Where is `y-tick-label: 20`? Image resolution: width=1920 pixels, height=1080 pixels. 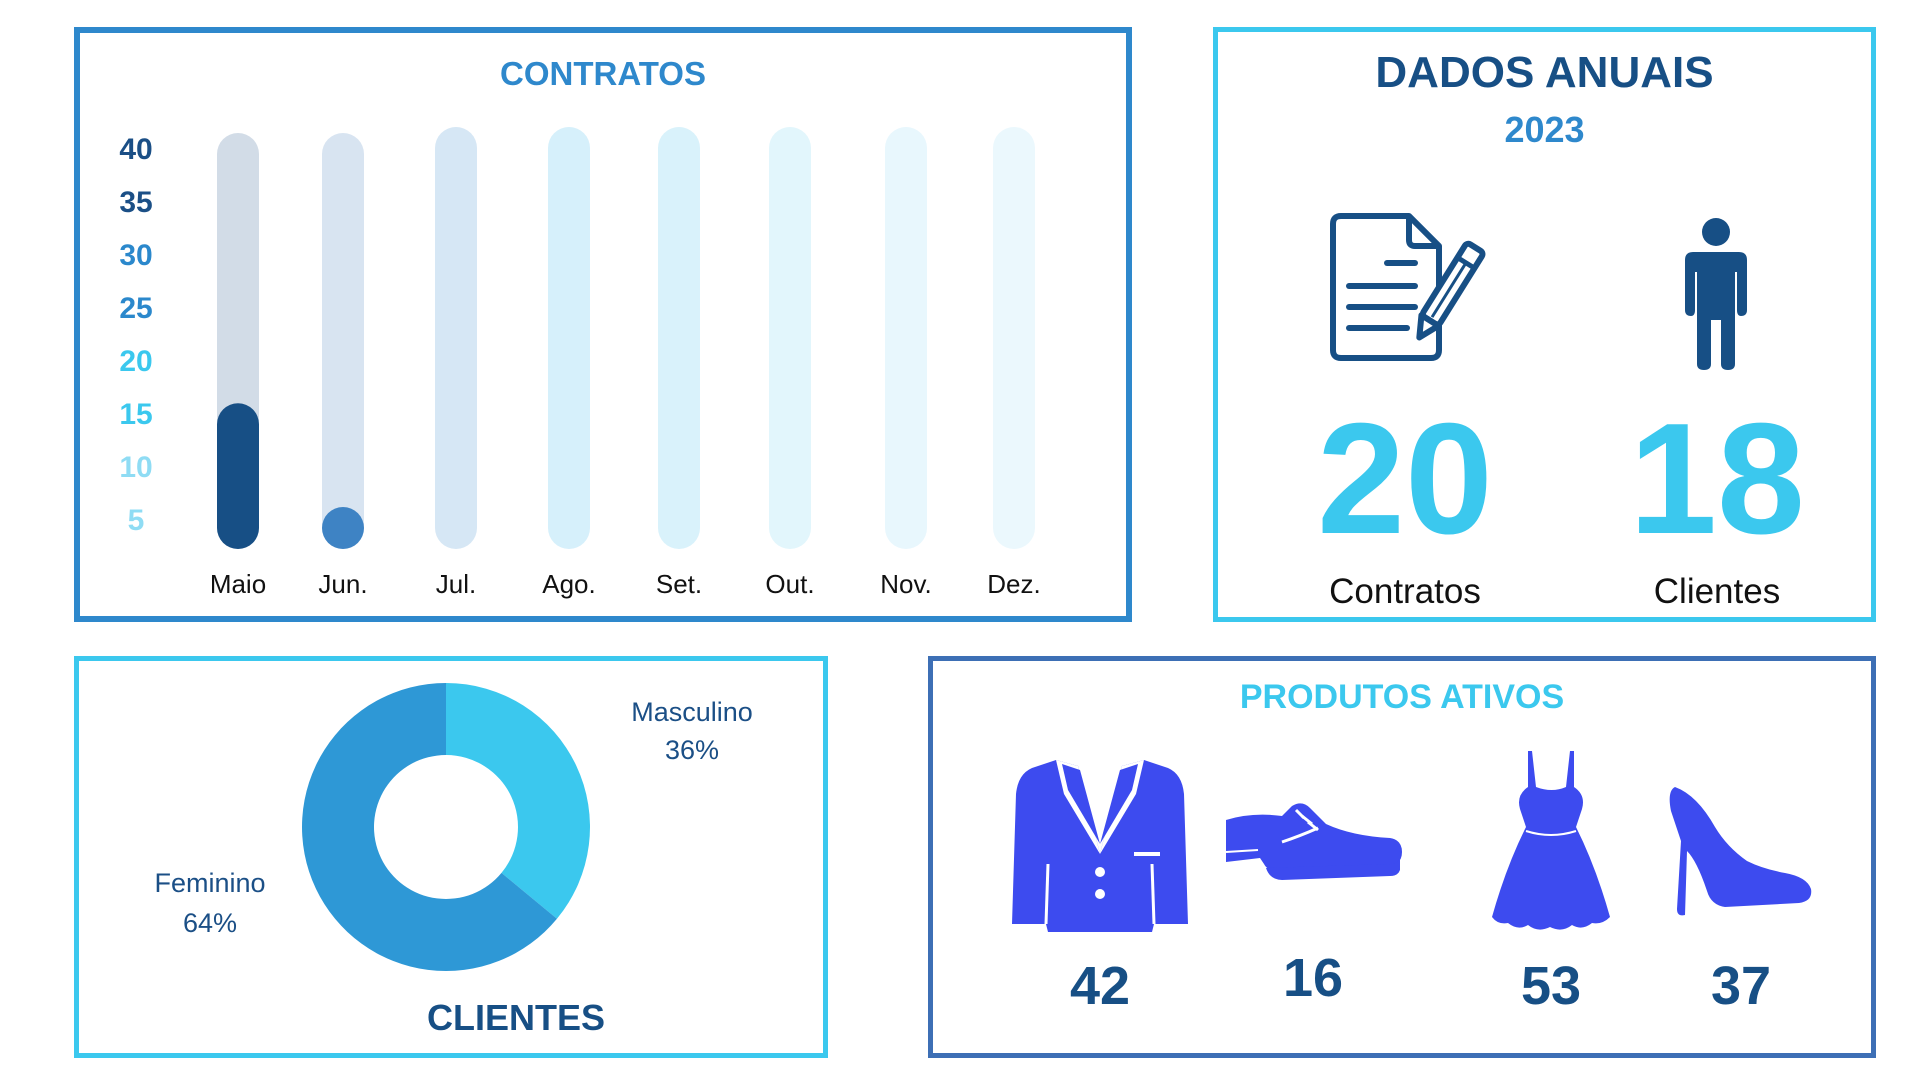
y-tick-label: 20 is located at coordinates (135, 361).